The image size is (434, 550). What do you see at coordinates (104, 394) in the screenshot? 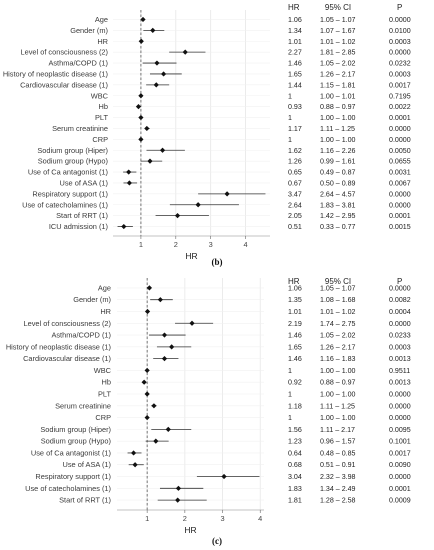
I see `c-row-label: PLT` at bounding box center [104, 394].